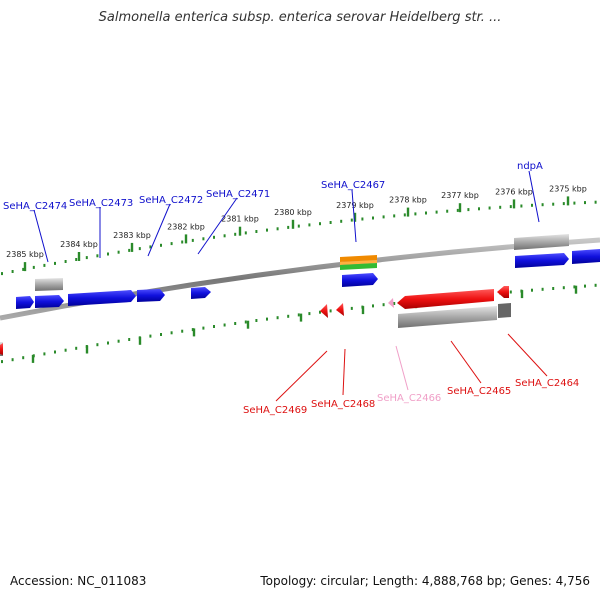 The width and height of the screenshot is (600, 600). What do you see at coordinates (101, 203) in the screenshot?
I see `gene-label: SeHA_C2473` at bounding box center [101, 203].